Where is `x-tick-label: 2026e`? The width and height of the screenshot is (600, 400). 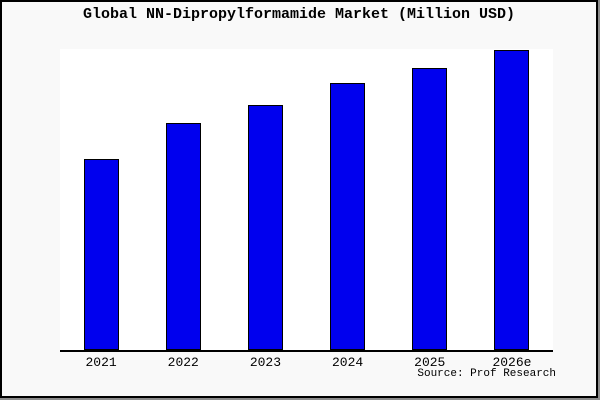
x-tick-label: 2026e is located at coordinates (512, 362).